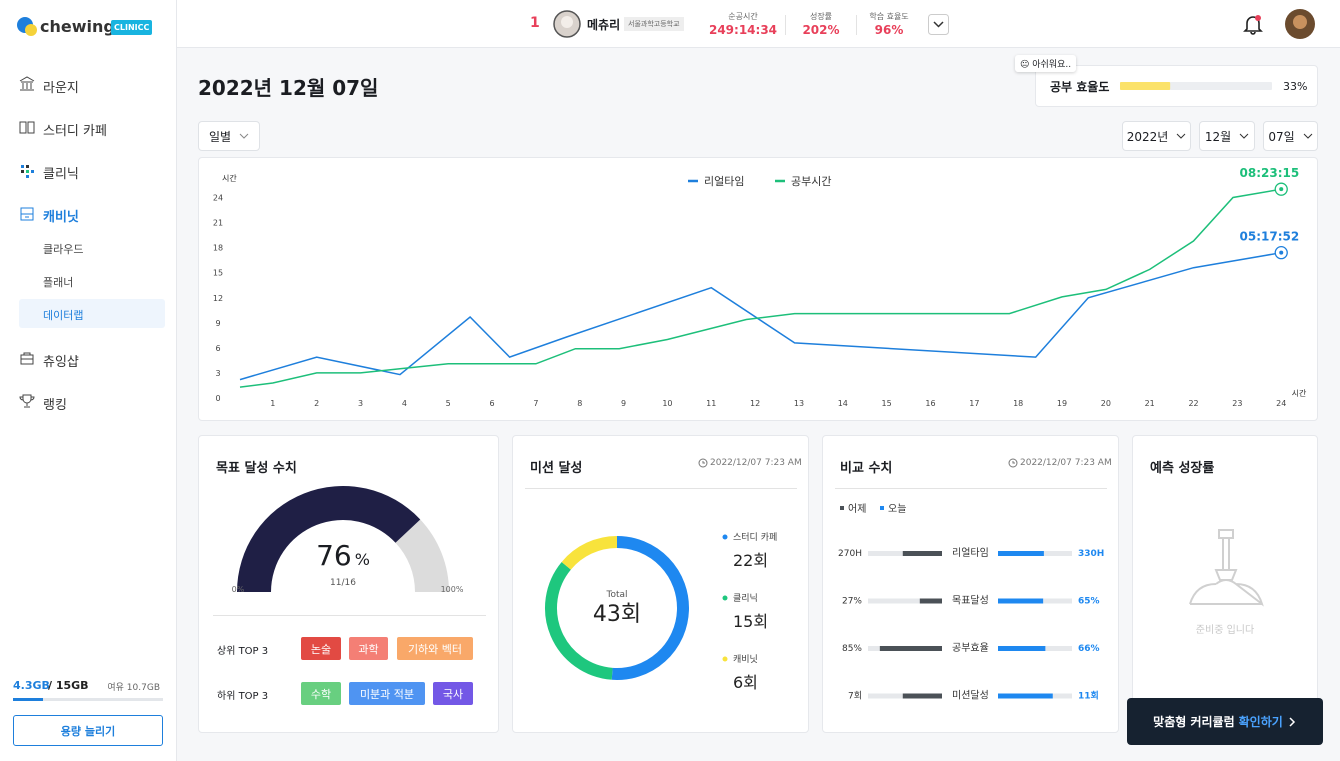 Image resolution: width=1340 pixels, height=761 pixels. What do you see at coordinates (368, 648) in the screenshot?
I see `tag: 과학` at bounding box center [368, 648].